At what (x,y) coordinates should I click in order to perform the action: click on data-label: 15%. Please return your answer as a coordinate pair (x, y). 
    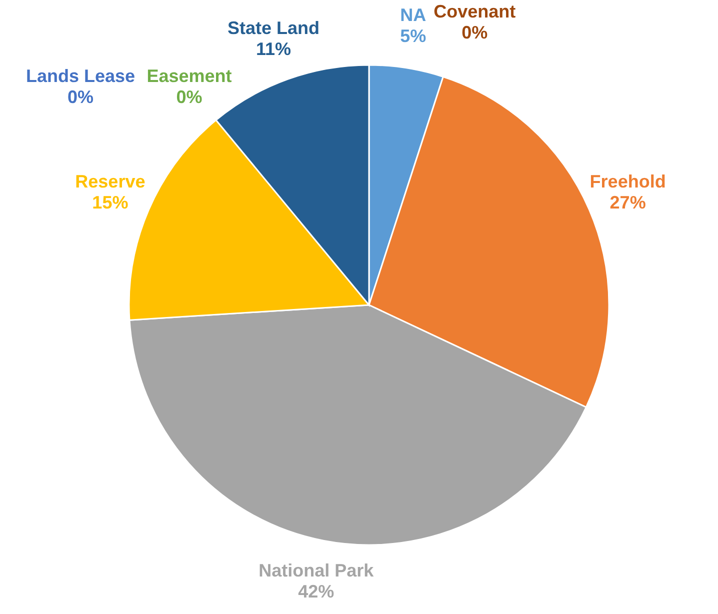
    Looking at the image, I should click on (110, 202).